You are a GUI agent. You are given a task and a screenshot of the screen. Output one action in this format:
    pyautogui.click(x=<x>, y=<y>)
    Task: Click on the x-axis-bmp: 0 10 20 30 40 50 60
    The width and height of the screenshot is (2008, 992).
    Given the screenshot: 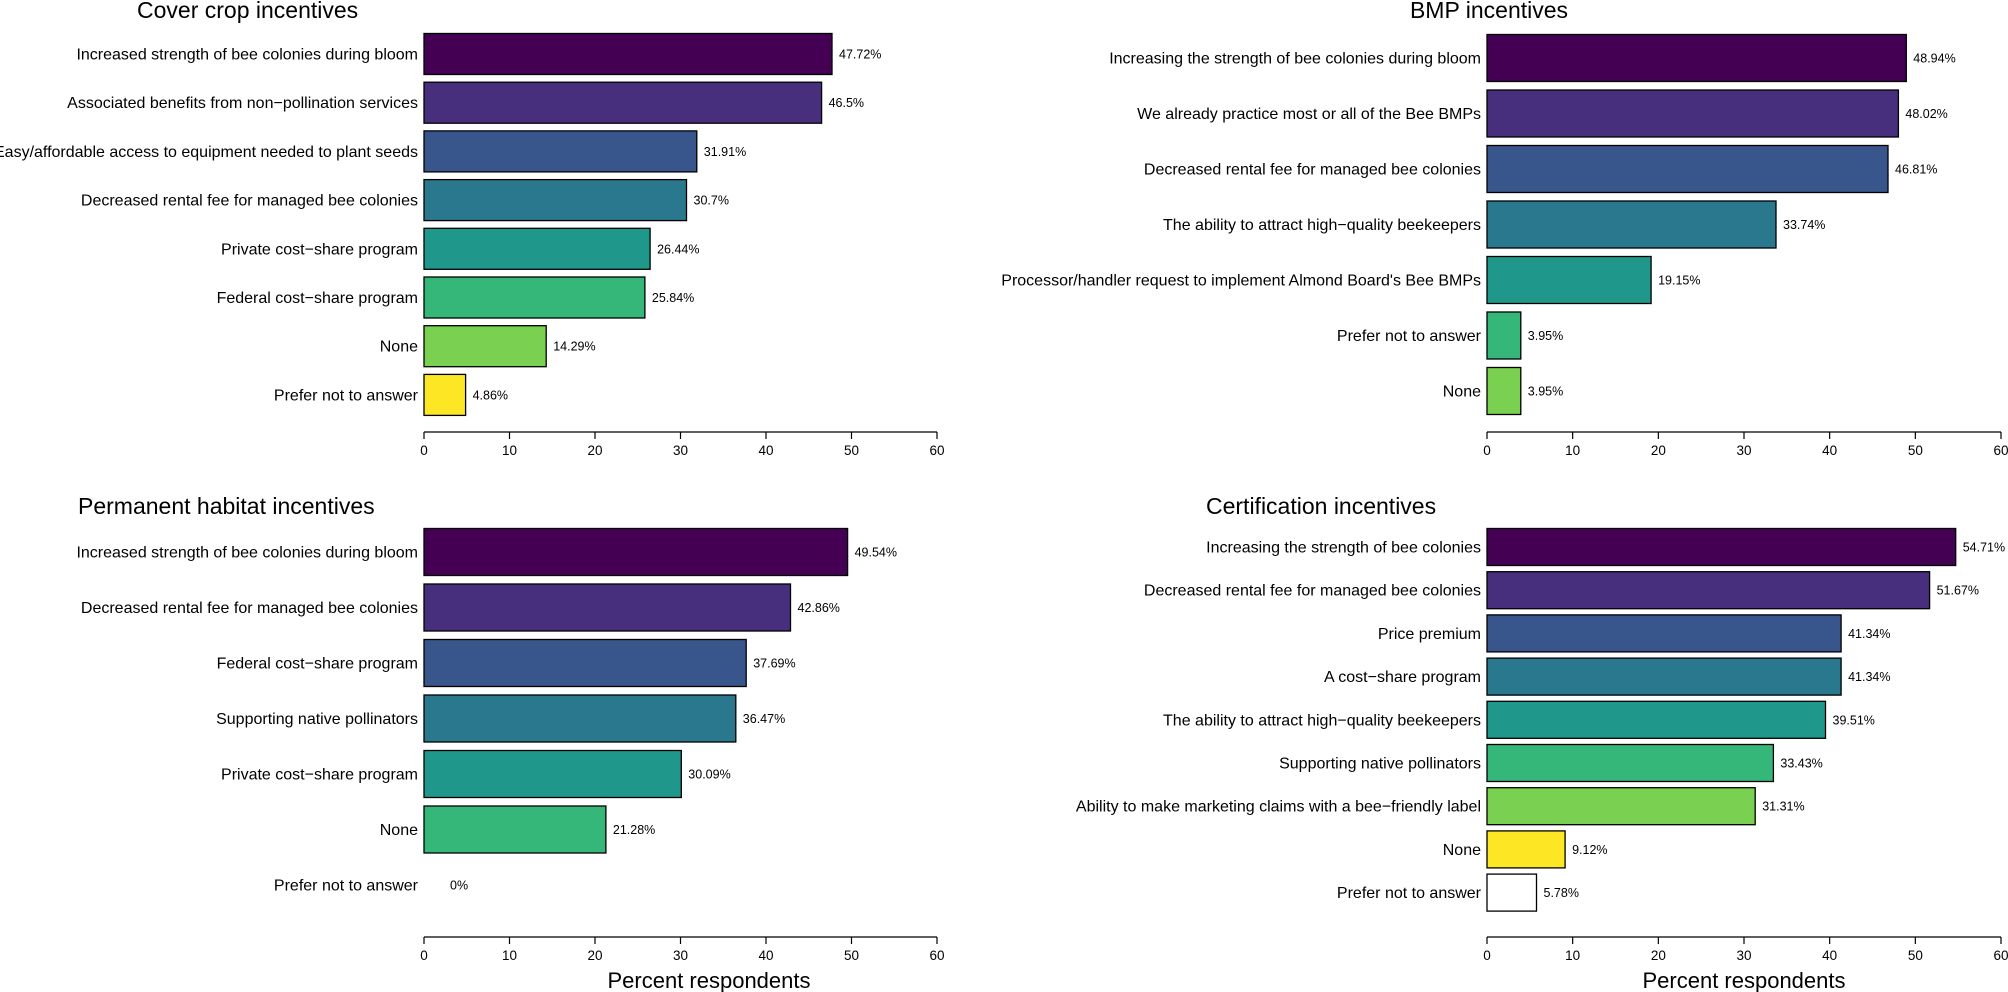 What is the action you would take?
    pyautogui.click(x=1745, y=444)
    